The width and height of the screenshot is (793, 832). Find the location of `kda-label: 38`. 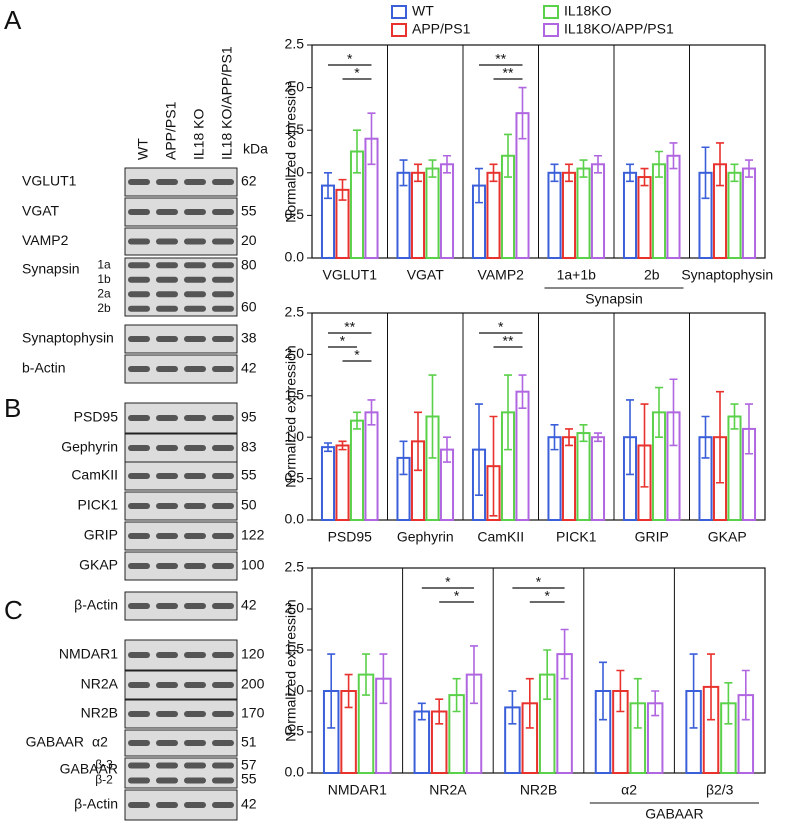

kda-label: 38 is located at coordinates (249, 338).